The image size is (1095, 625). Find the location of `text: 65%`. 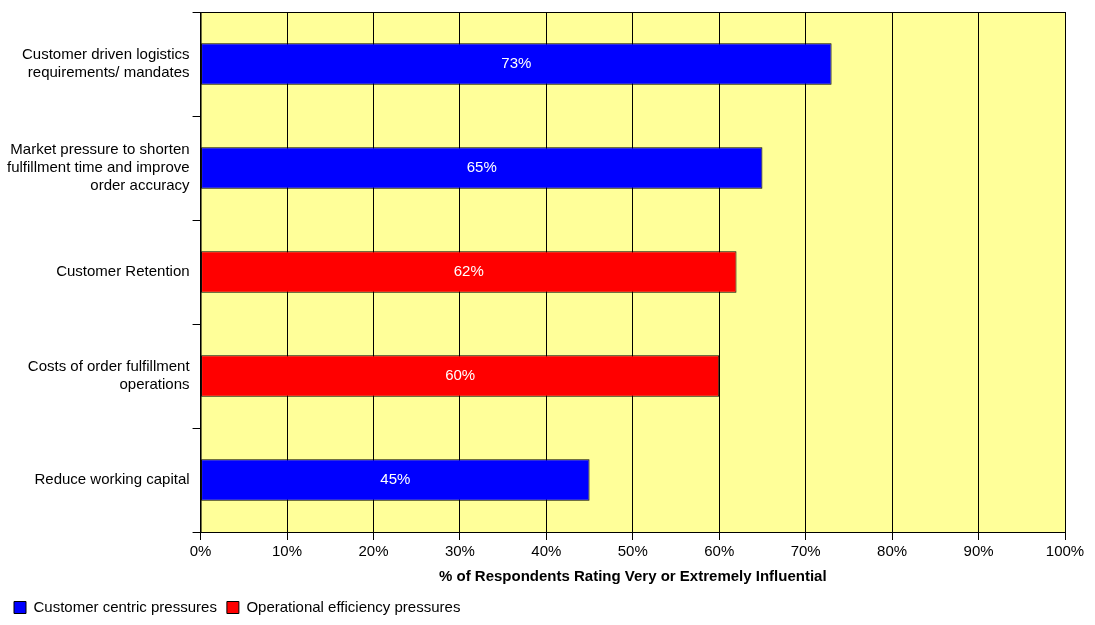

text: 65% is located at coordinates (481, 167).